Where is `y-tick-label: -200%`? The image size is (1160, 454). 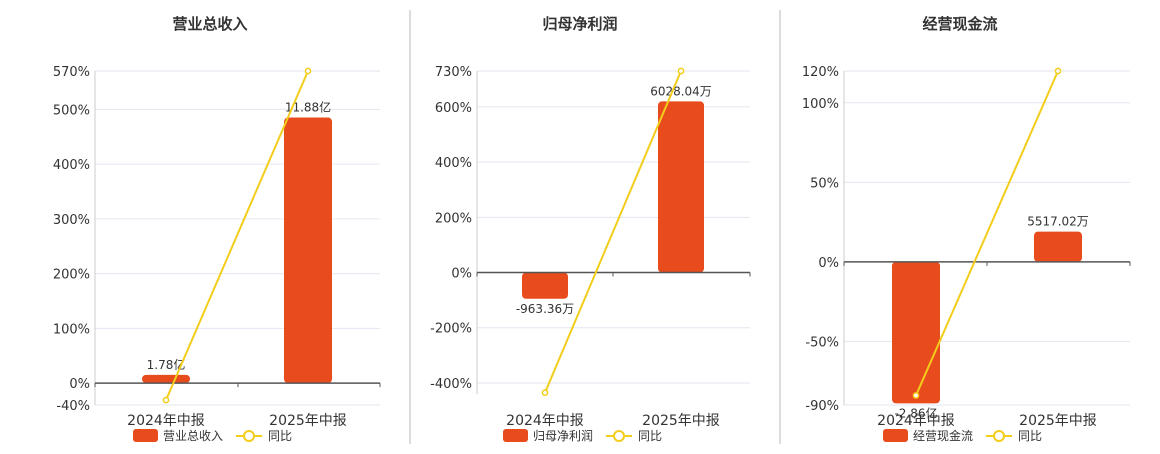
y-tick-label: -200% is located at coordinates (451, 329).